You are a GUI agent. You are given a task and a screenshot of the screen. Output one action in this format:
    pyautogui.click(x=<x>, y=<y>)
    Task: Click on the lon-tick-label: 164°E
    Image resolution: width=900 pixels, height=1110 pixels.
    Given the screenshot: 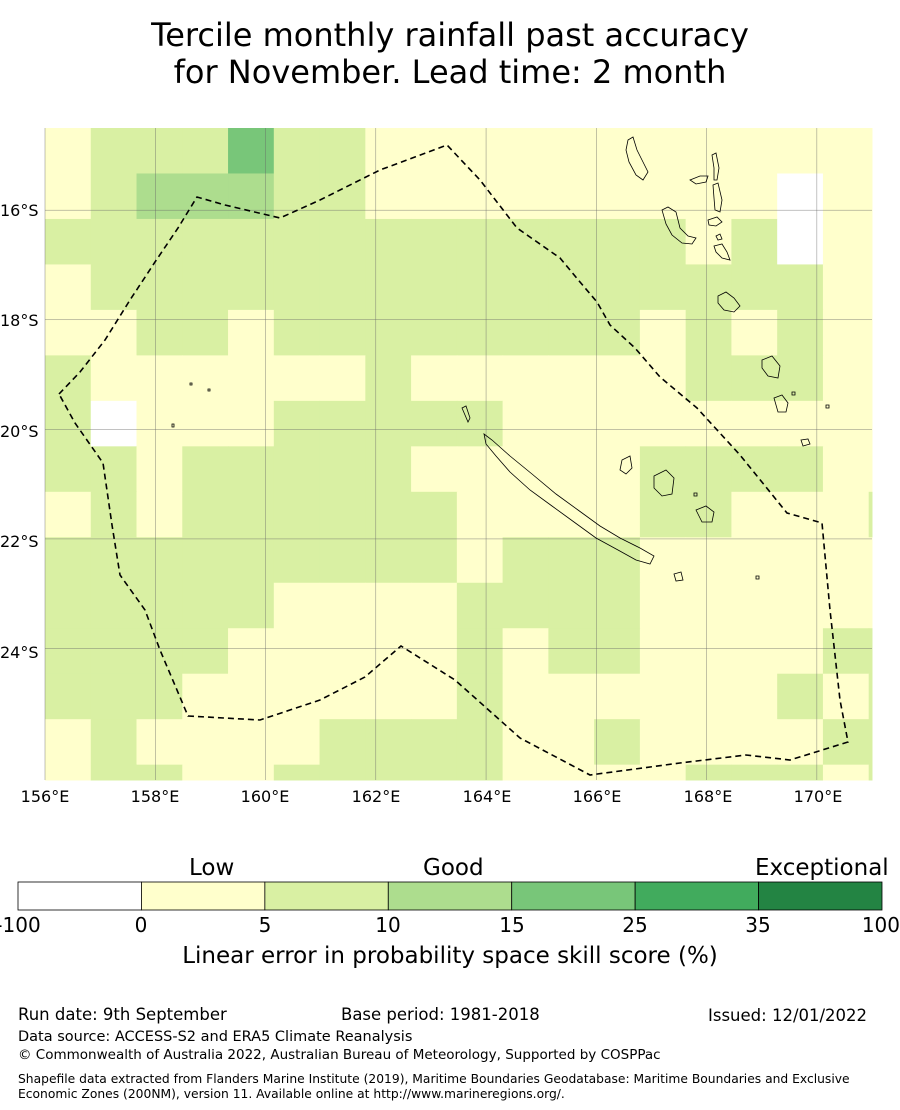 What is the action you would take?
    pyautogui.click(x=487, y=796)
    